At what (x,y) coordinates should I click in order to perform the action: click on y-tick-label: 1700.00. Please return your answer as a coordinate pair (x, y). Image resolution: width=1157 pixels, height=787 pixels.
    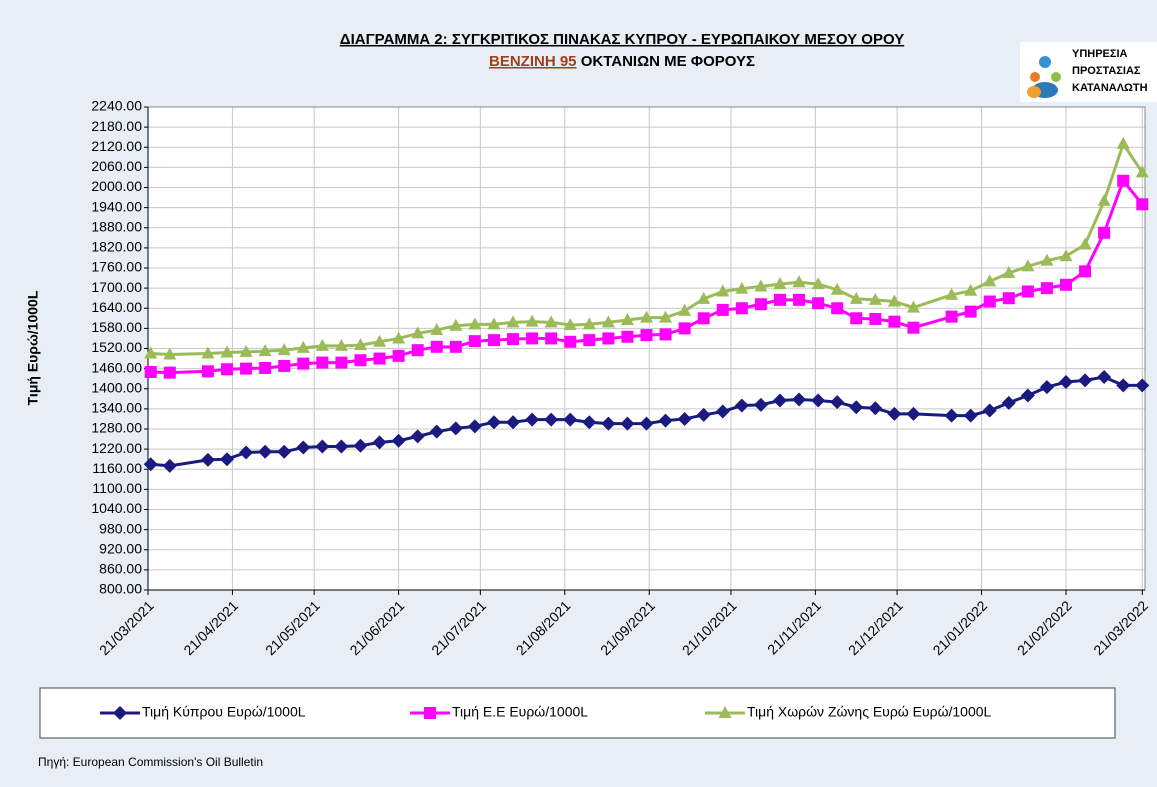
    Looking at the image, I should click on (116, 287).